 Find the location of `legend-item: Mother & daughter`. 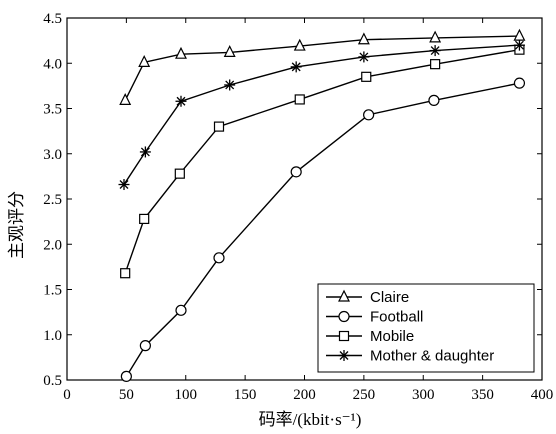

legend-item: Mother & daughter is located at coordinates (410, 356).